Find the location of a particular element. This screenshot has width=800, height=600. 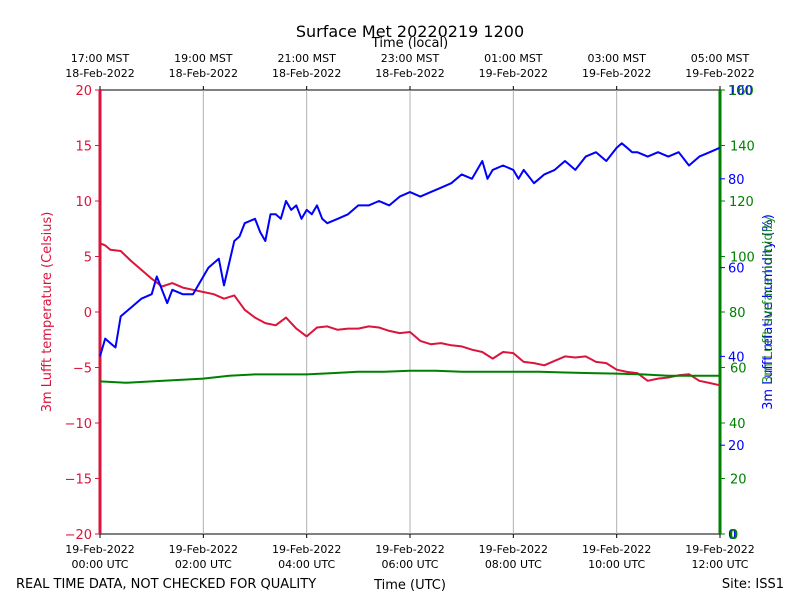

x-axis-label: Time (UTC) is located at coordinates (409, 585).